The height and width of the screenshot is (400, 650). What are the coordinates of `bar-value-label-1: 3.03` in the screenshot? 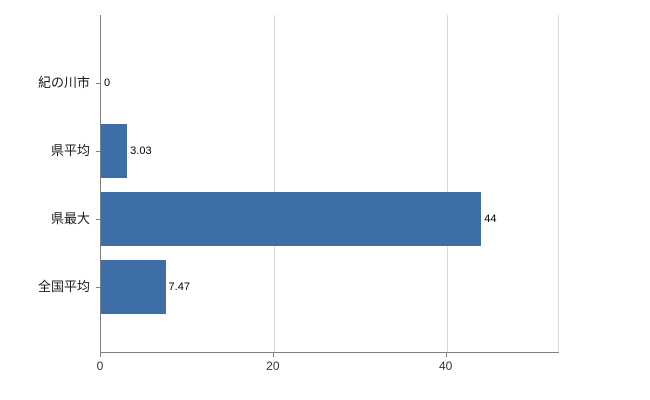 It's located at (141, 151).